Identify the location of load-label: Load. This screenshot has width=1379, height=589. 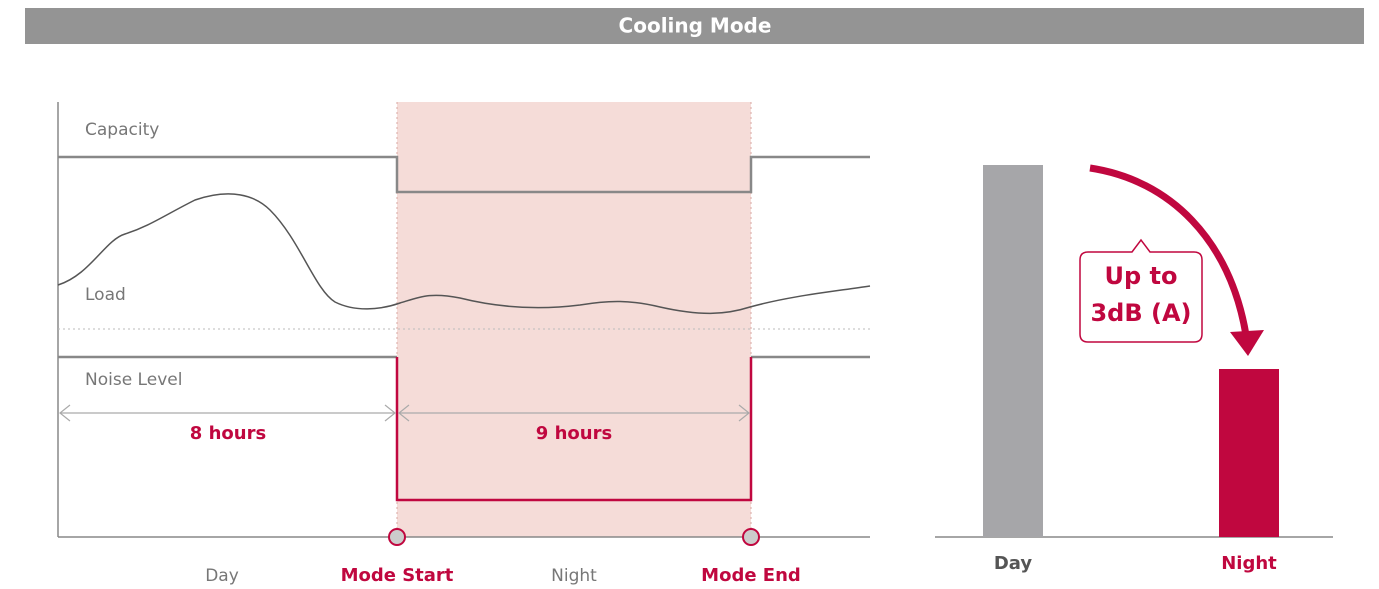
(105, 295).